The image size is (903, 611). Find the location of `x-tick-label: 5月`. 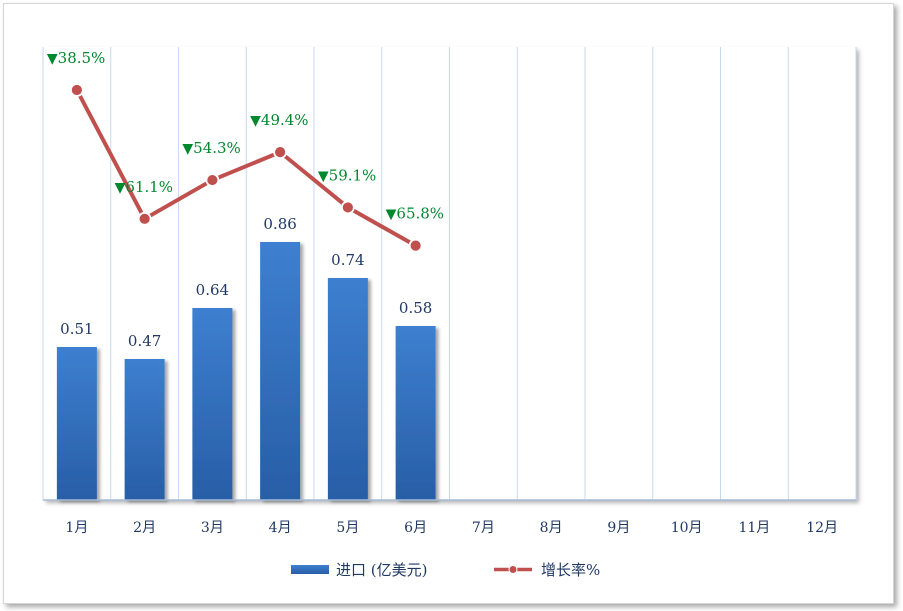

x-tick-label: 5月 is located at coordinates (347, 528).